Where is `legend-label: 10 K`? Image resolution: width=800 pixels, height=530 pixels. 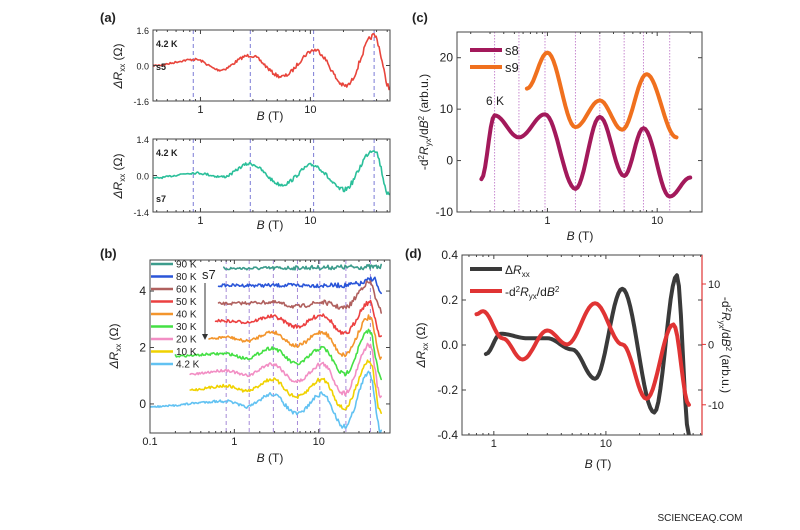 legend-label: 10 K is located at coordinates (186, 352).